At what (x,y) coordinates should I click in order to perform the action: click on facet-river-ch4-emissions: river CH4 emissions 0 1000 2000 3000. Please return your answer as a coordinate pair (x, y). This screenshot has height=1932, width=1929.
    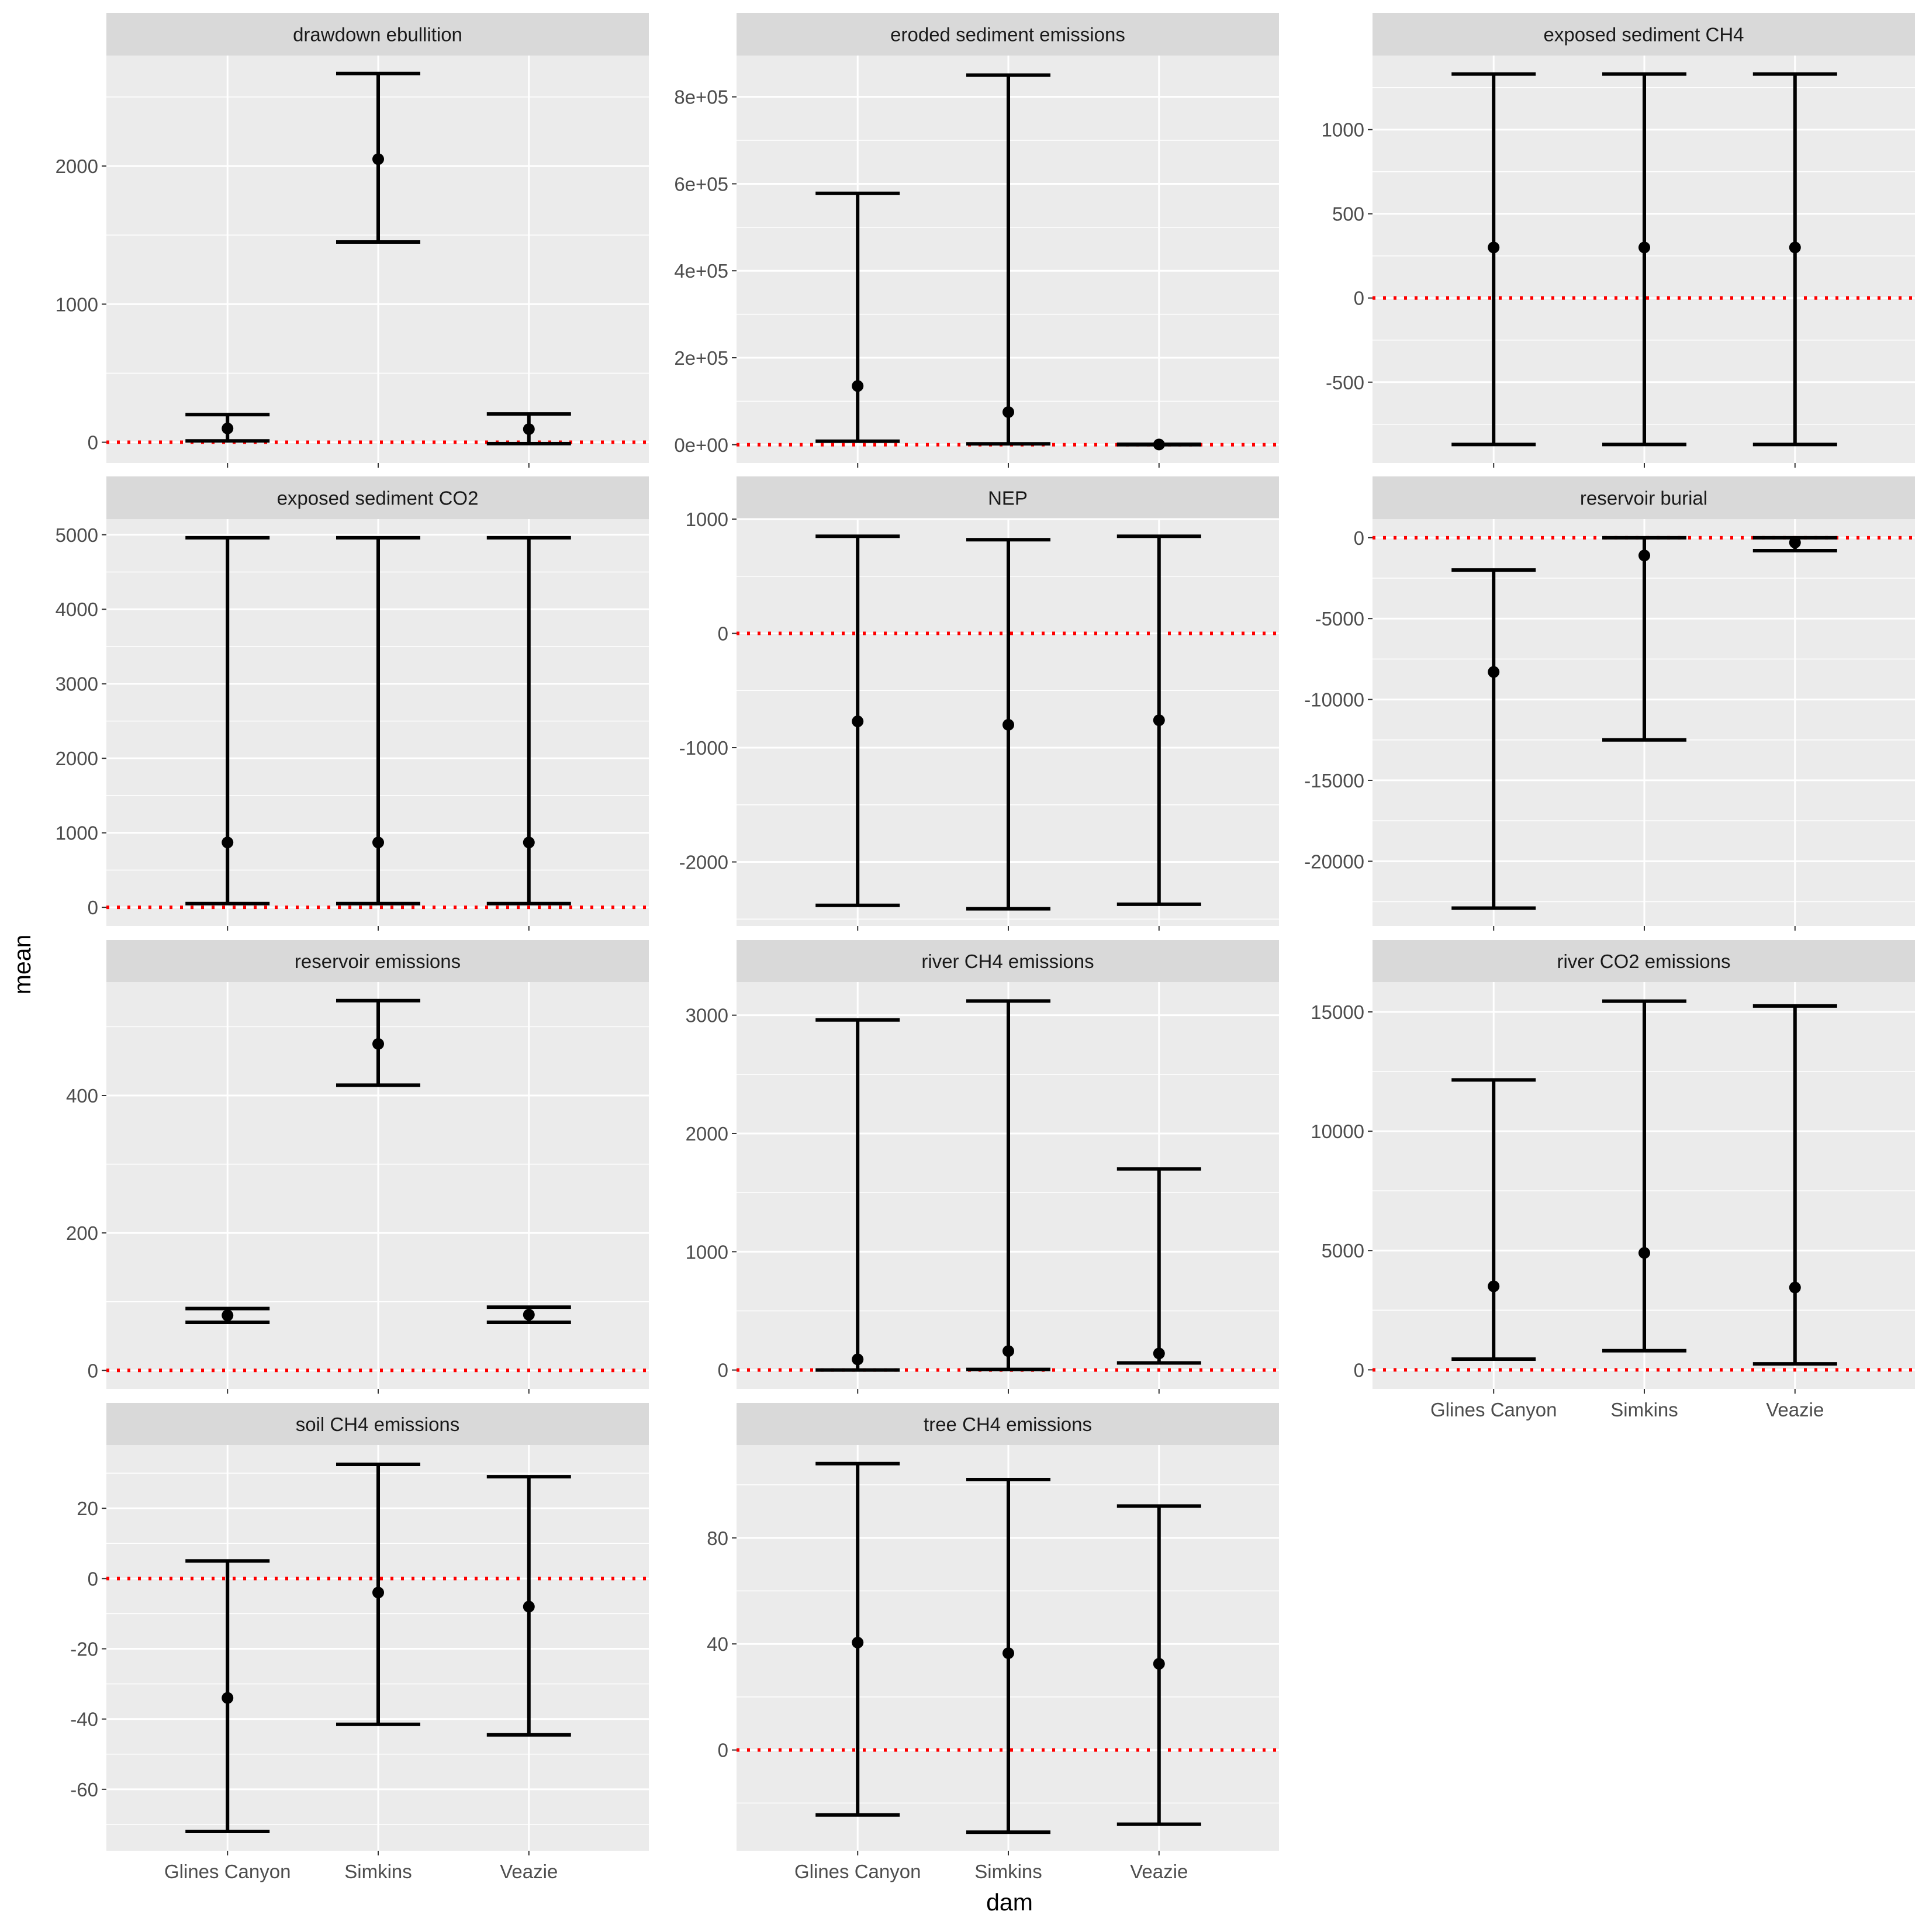
    Looking at the image, I should click on (983, 1167).